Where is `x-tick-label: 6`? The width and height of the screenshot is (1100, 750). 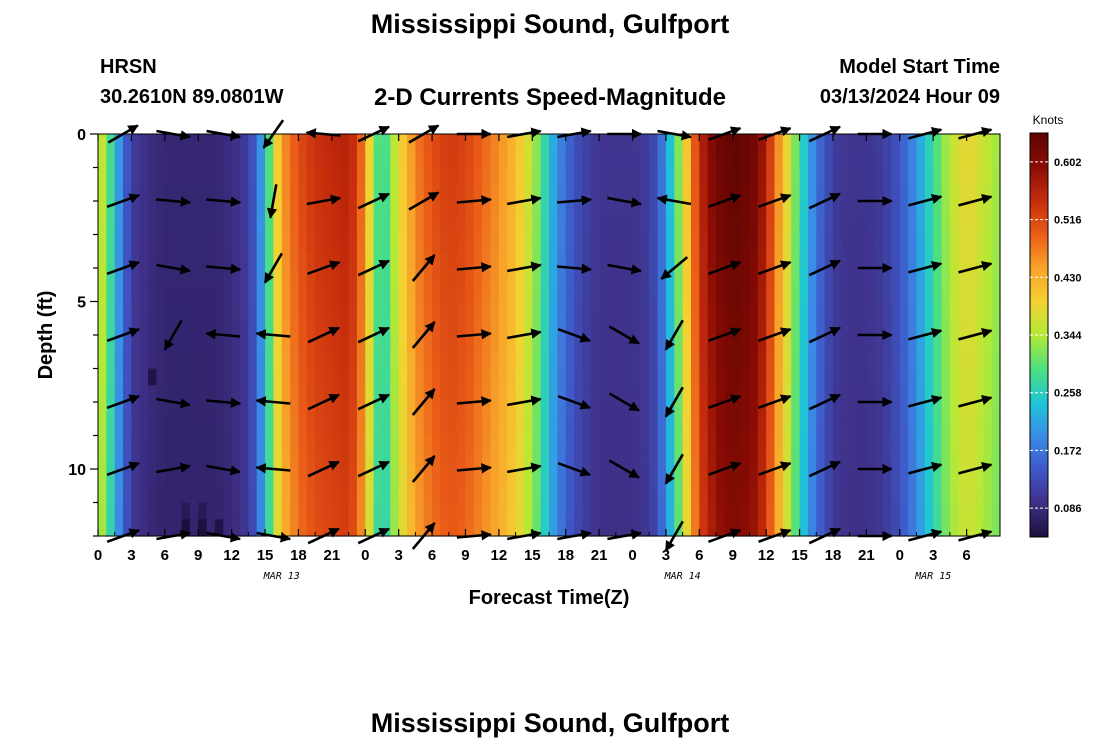 x-tick-label: 6 is located at coordinates (966, 555).